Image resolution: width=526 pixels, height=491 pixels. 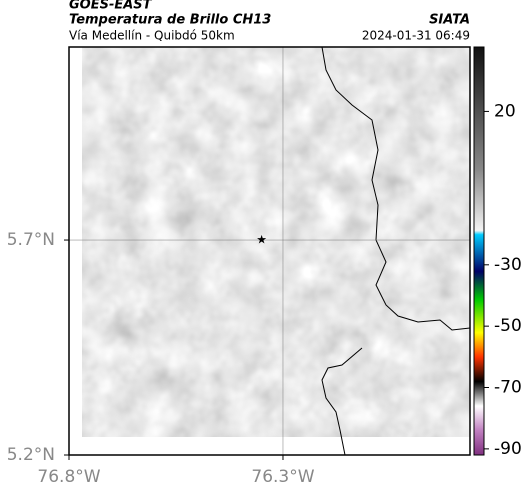 What do you see at coordinates (170, 20) in the screenshot?
I see `title: Temperatura de Brillo CH13` at bounding box center [170, 20].